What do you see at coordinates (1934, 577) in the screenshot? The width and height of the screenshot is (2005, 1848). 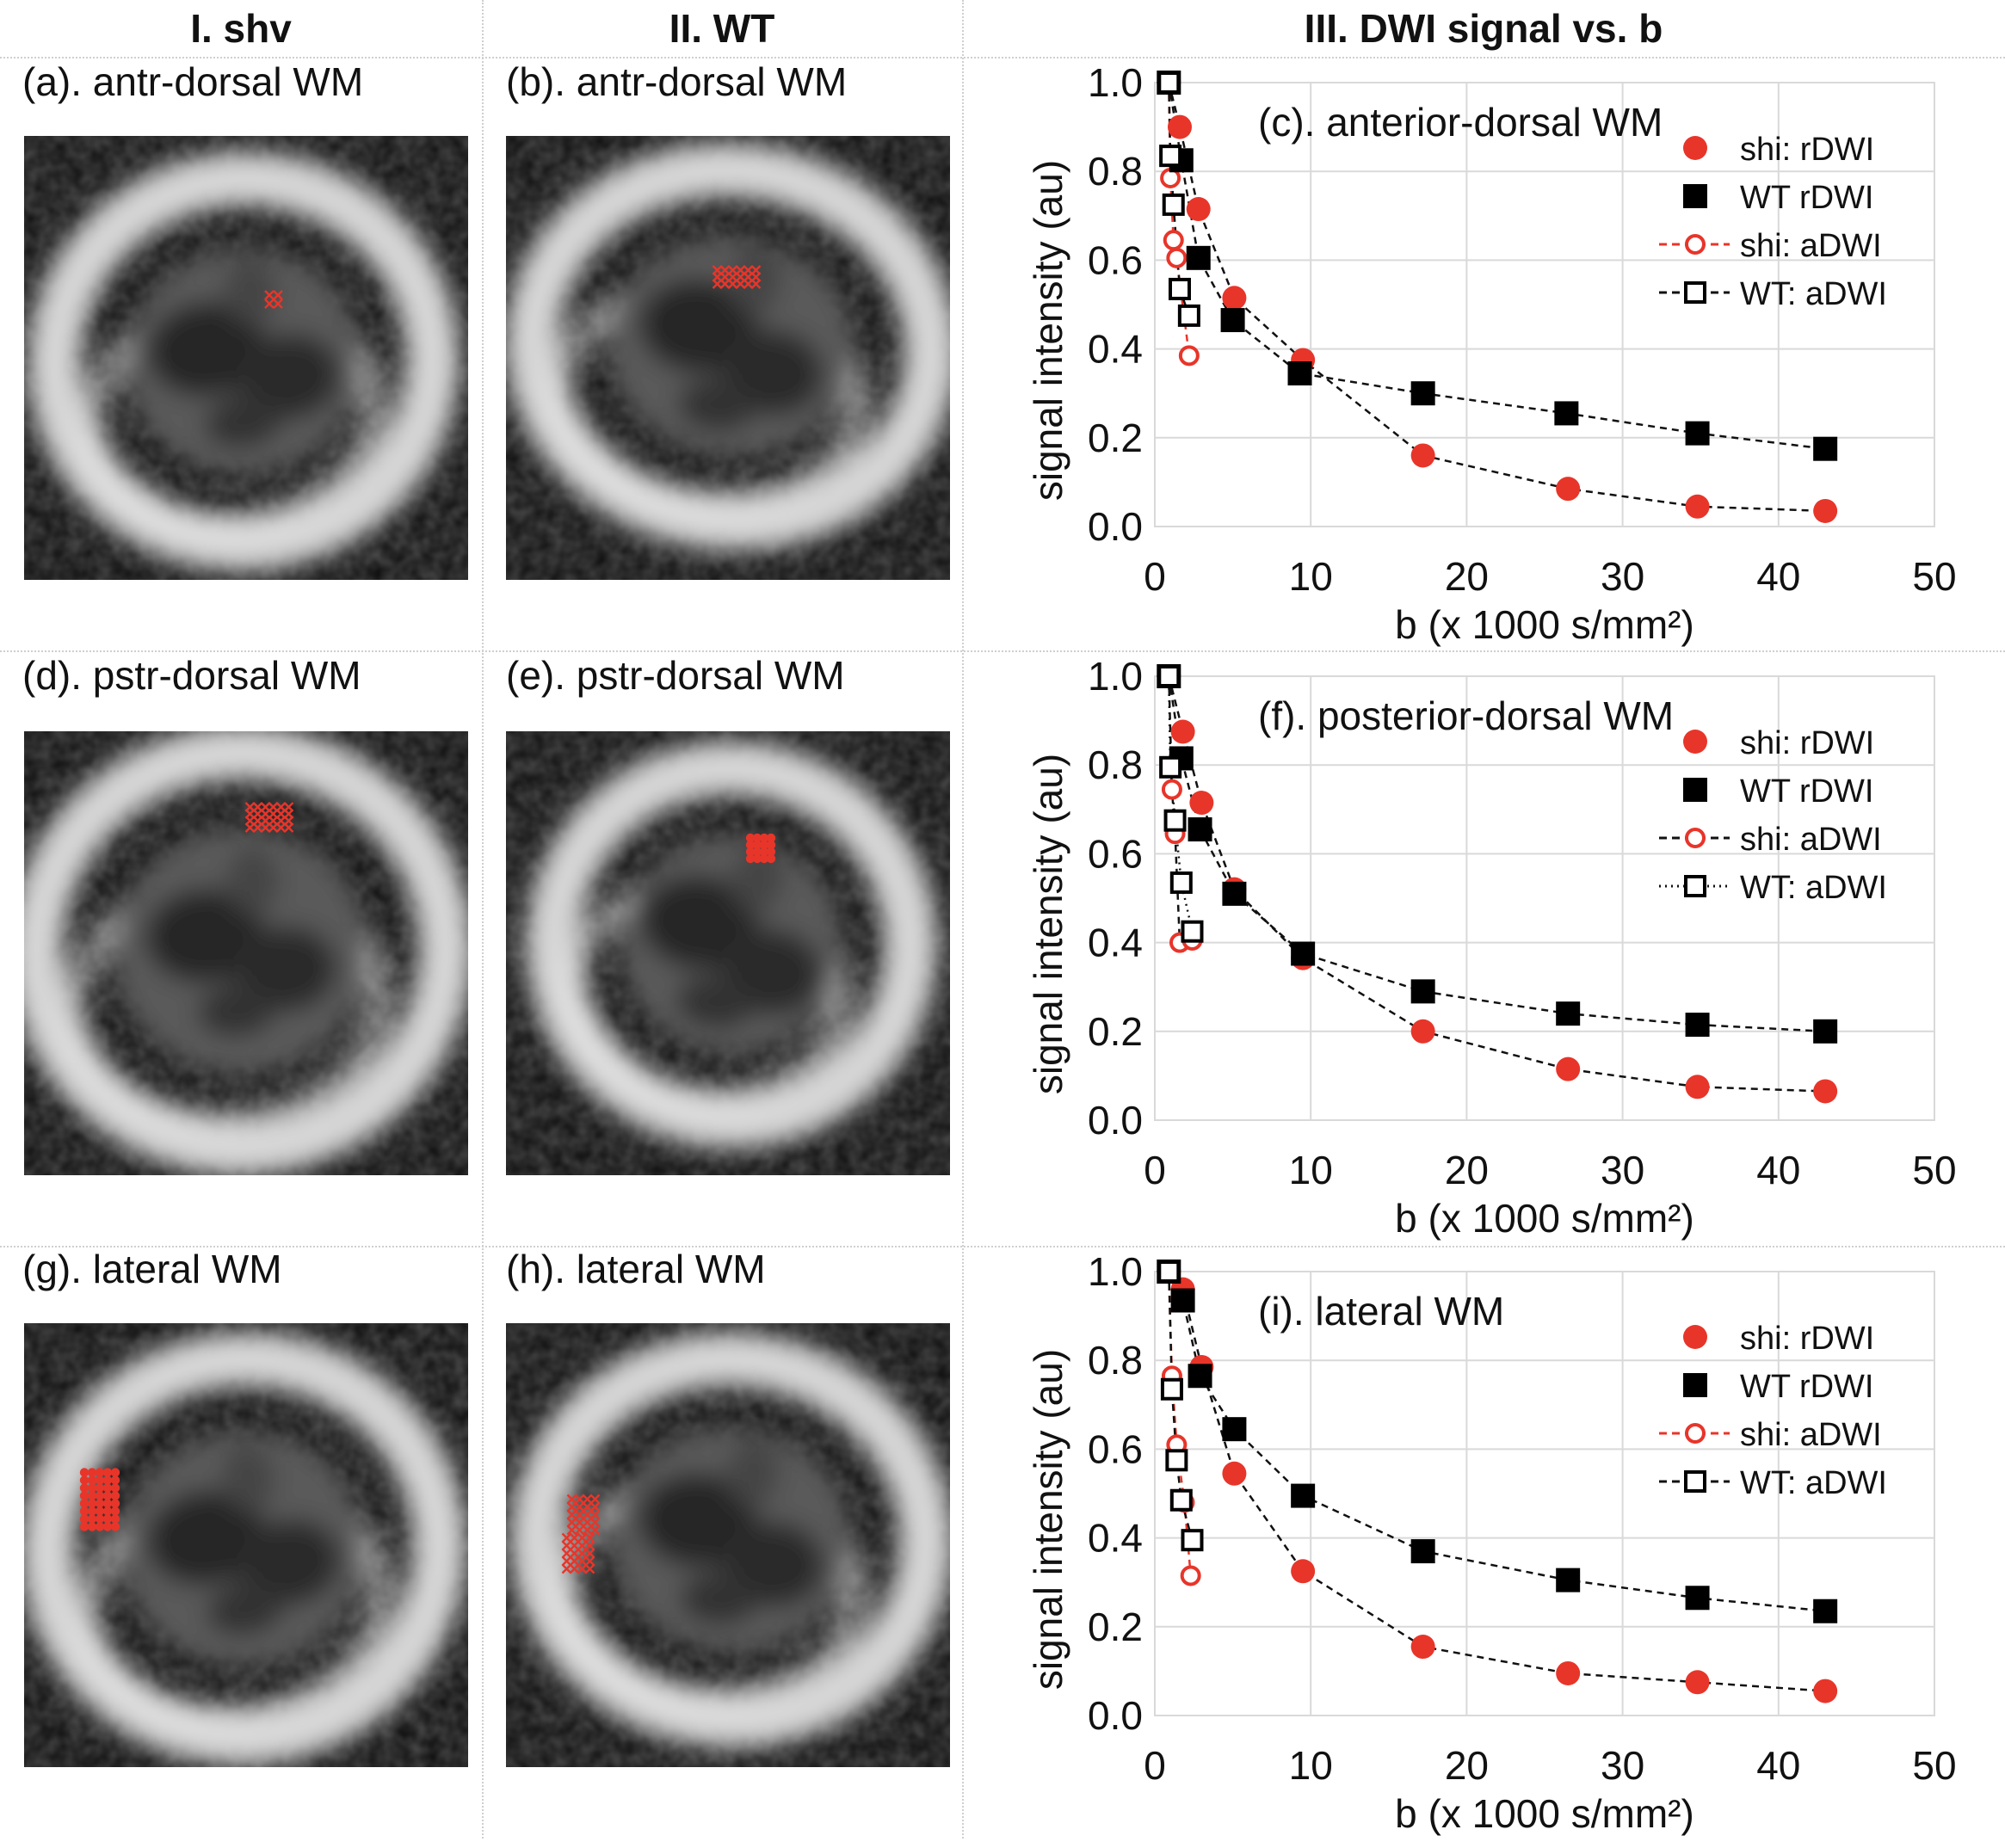 I see `x-tick-label: 50` at bounding box center [1934, 577].